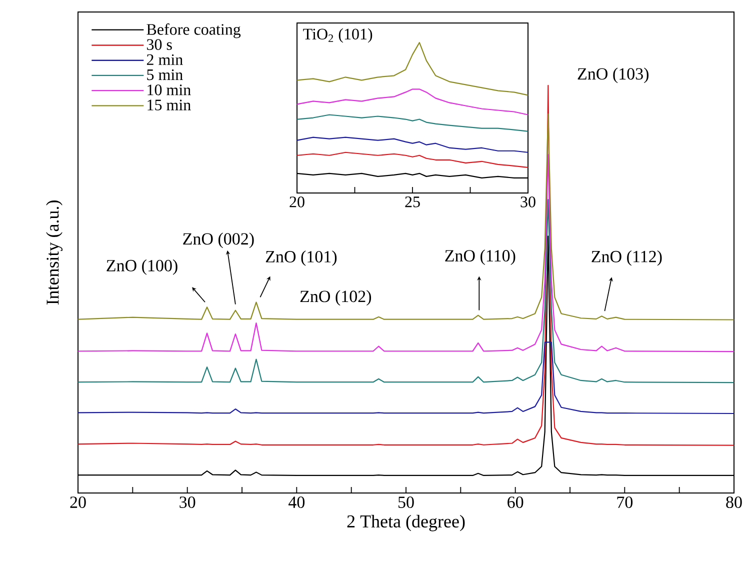  What do you see at coordinates (218, 240) in the screenshot?
I see `annotation: ZnO (002)` at bounding box center [218, 240].